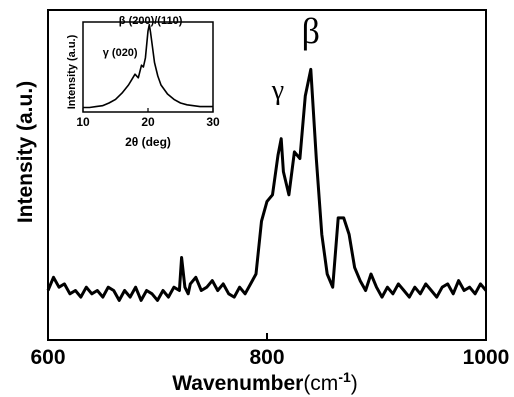  Describe the element at coordinates (25, 152) in the screenshot. I see `main-y-axis-title: Intensity (a.u.)` at that location.